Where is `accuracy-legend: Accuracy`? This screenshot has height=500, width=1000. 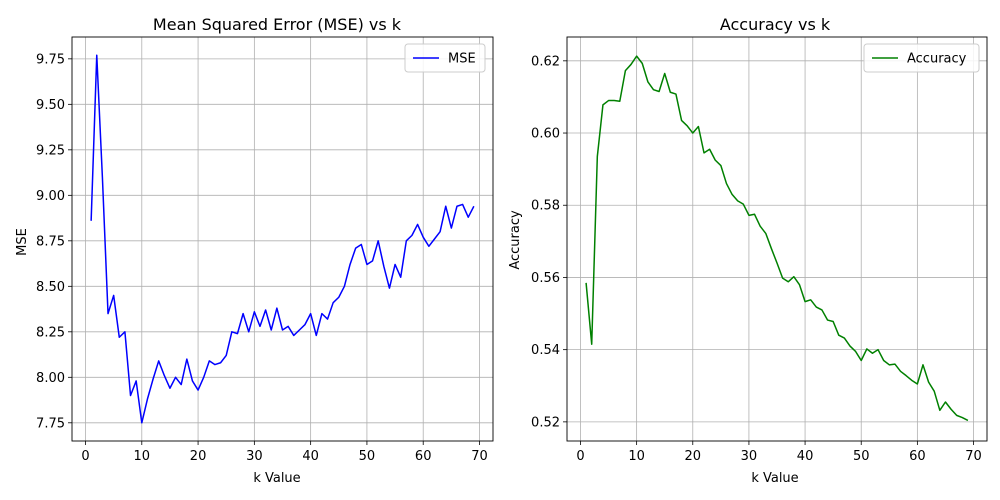
accuracy-legend: Accuracy is located at coordinates (921, 58).